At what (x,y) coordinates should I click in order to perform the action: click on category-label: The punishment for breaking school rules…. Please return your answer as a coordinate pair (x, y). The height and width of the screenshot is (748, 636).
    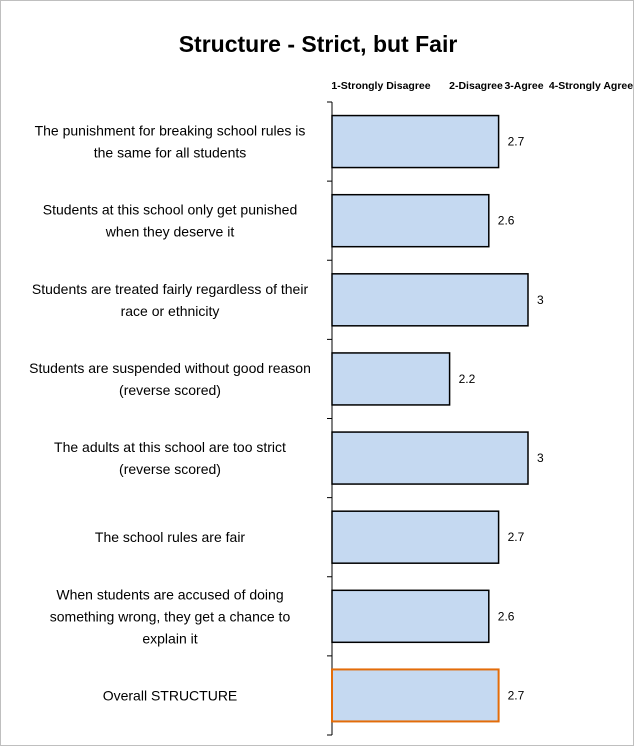
    Looking at the image, I should click on (170, 142).